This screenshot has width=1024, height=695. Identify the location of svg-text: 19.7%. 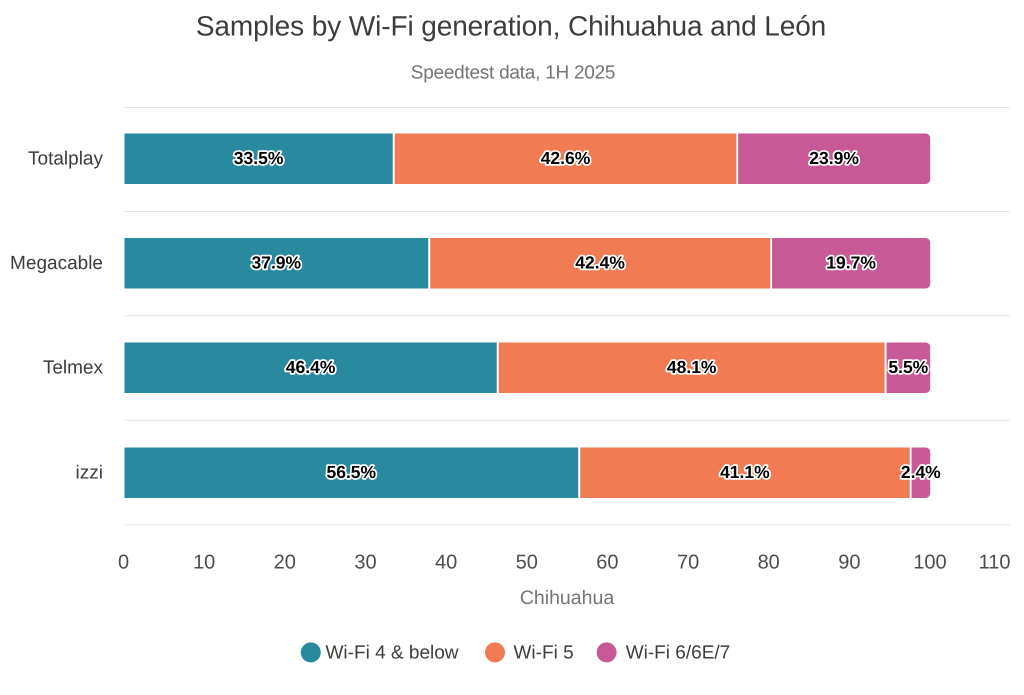
(851, 263).